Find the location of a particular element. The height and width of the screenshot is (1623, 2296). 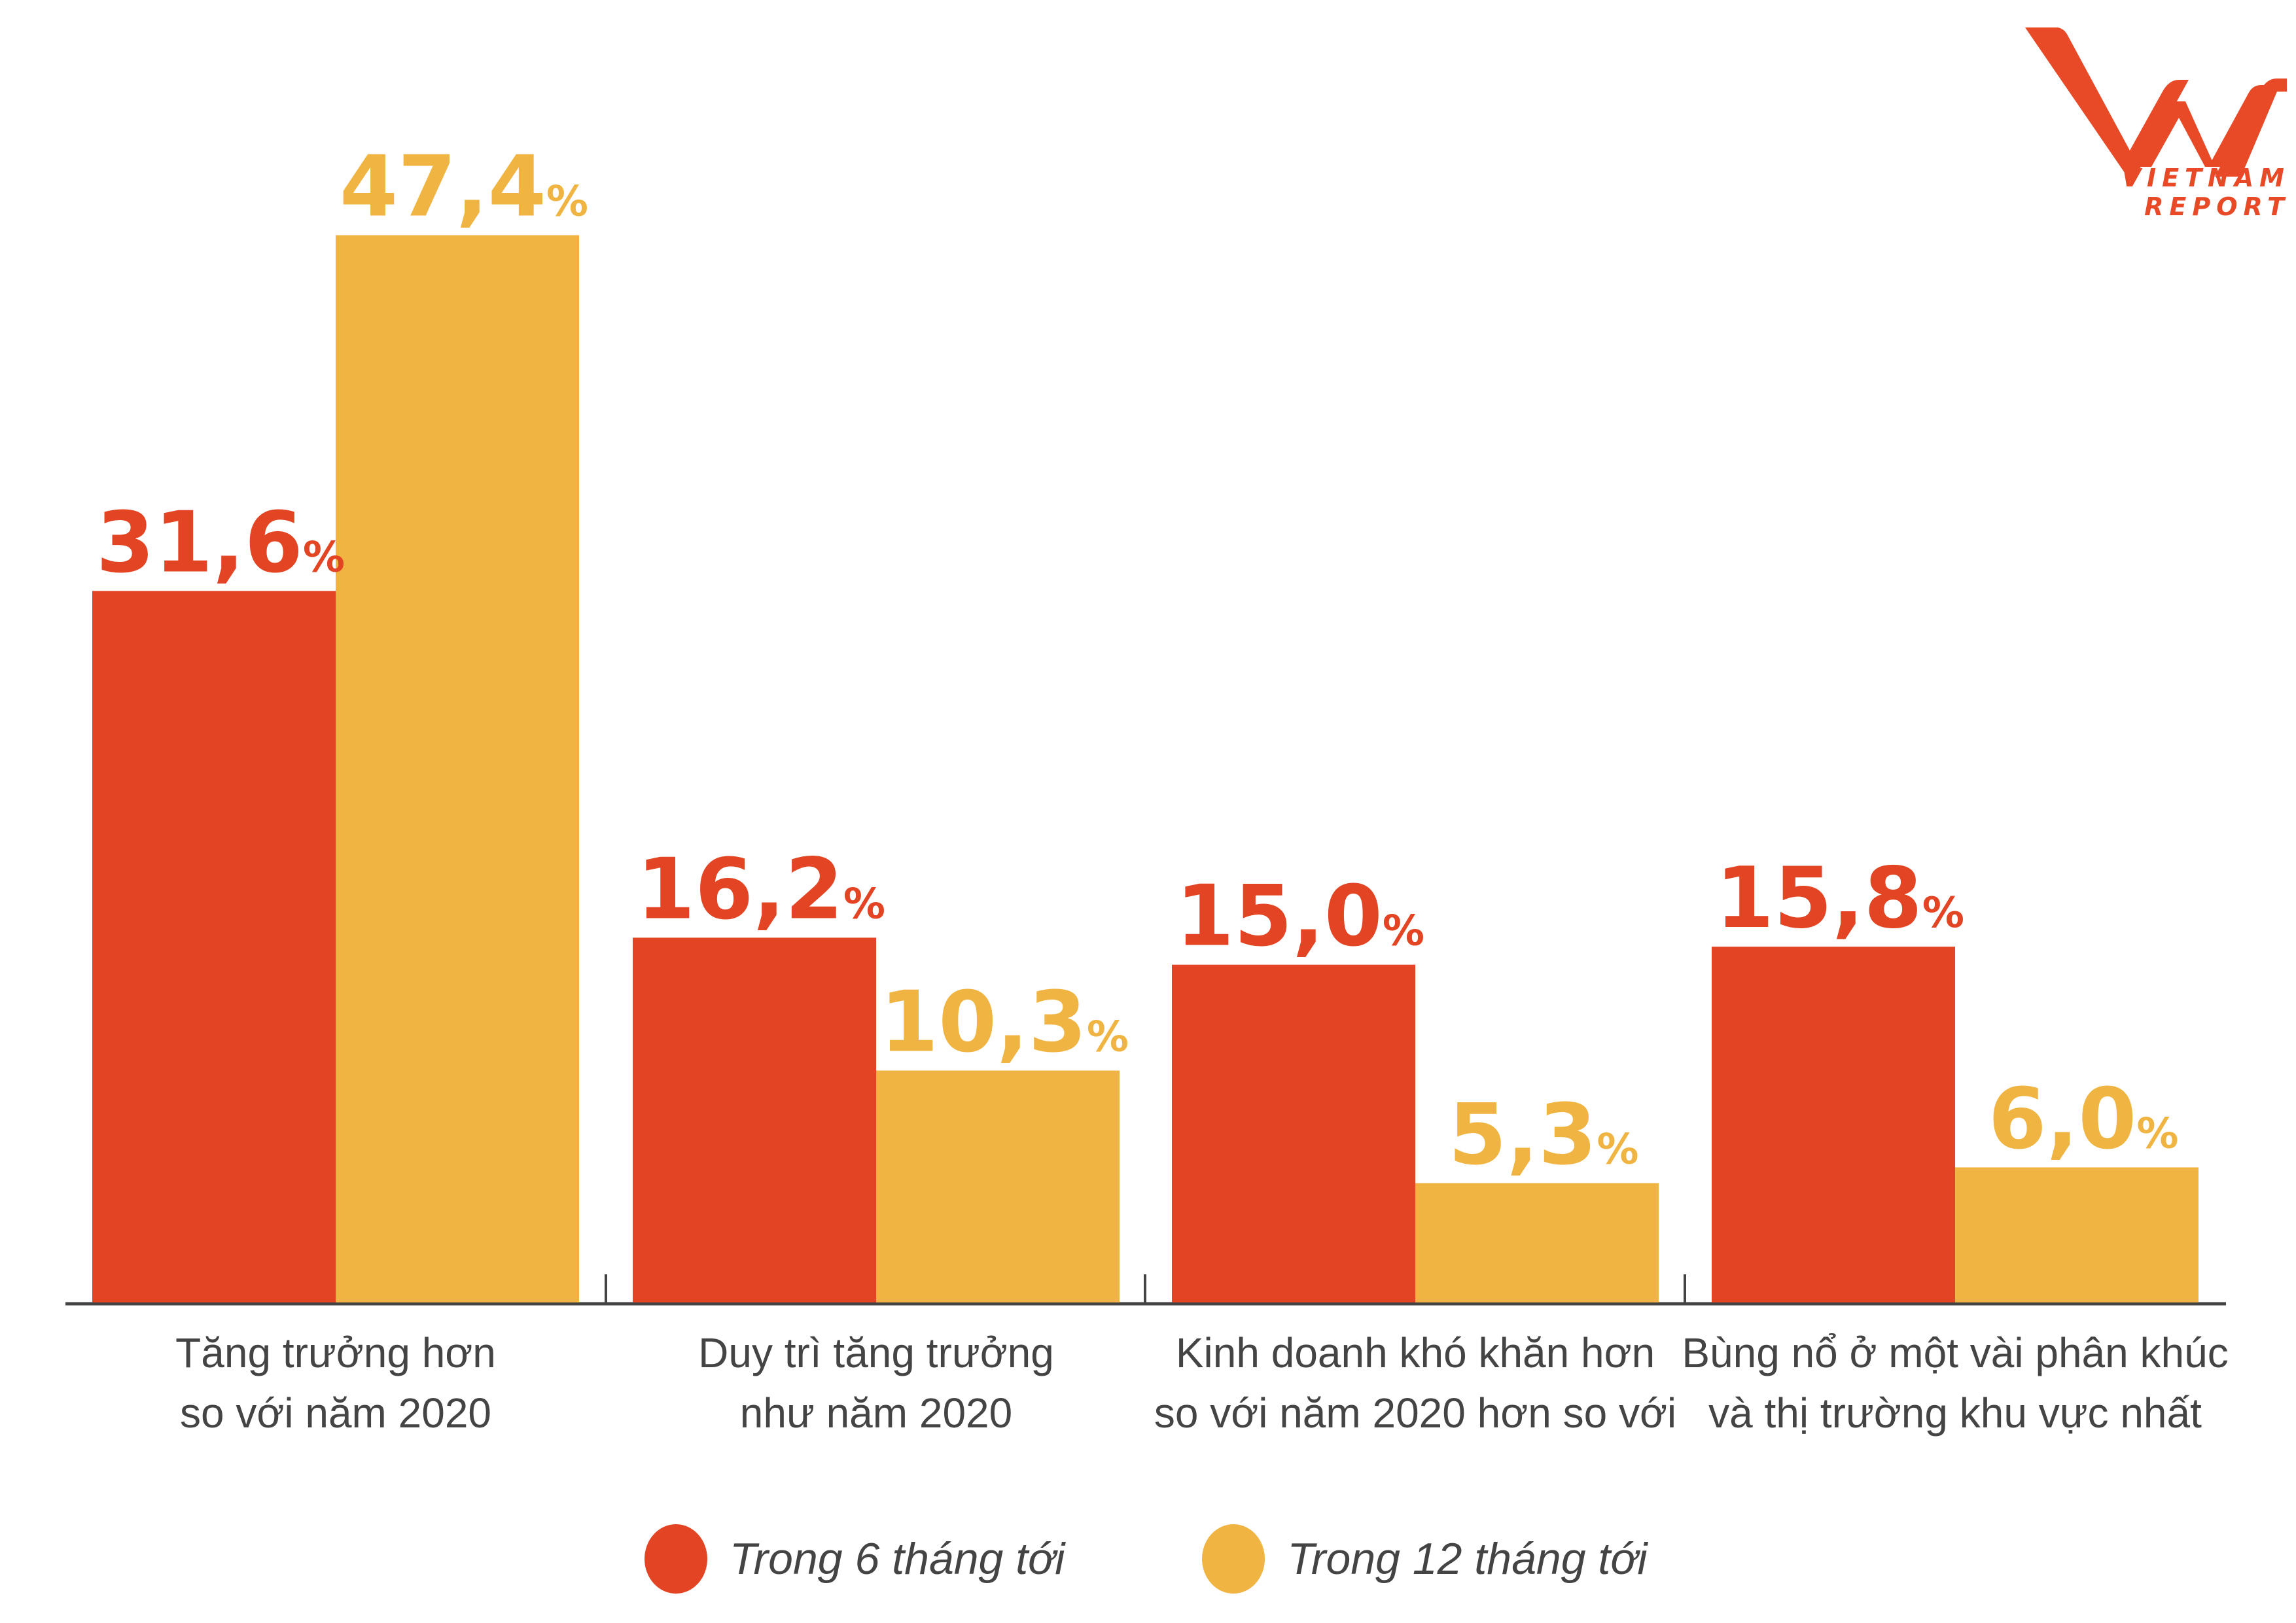

category-label: như năm 2020 is located at coordinates (876, 1413).